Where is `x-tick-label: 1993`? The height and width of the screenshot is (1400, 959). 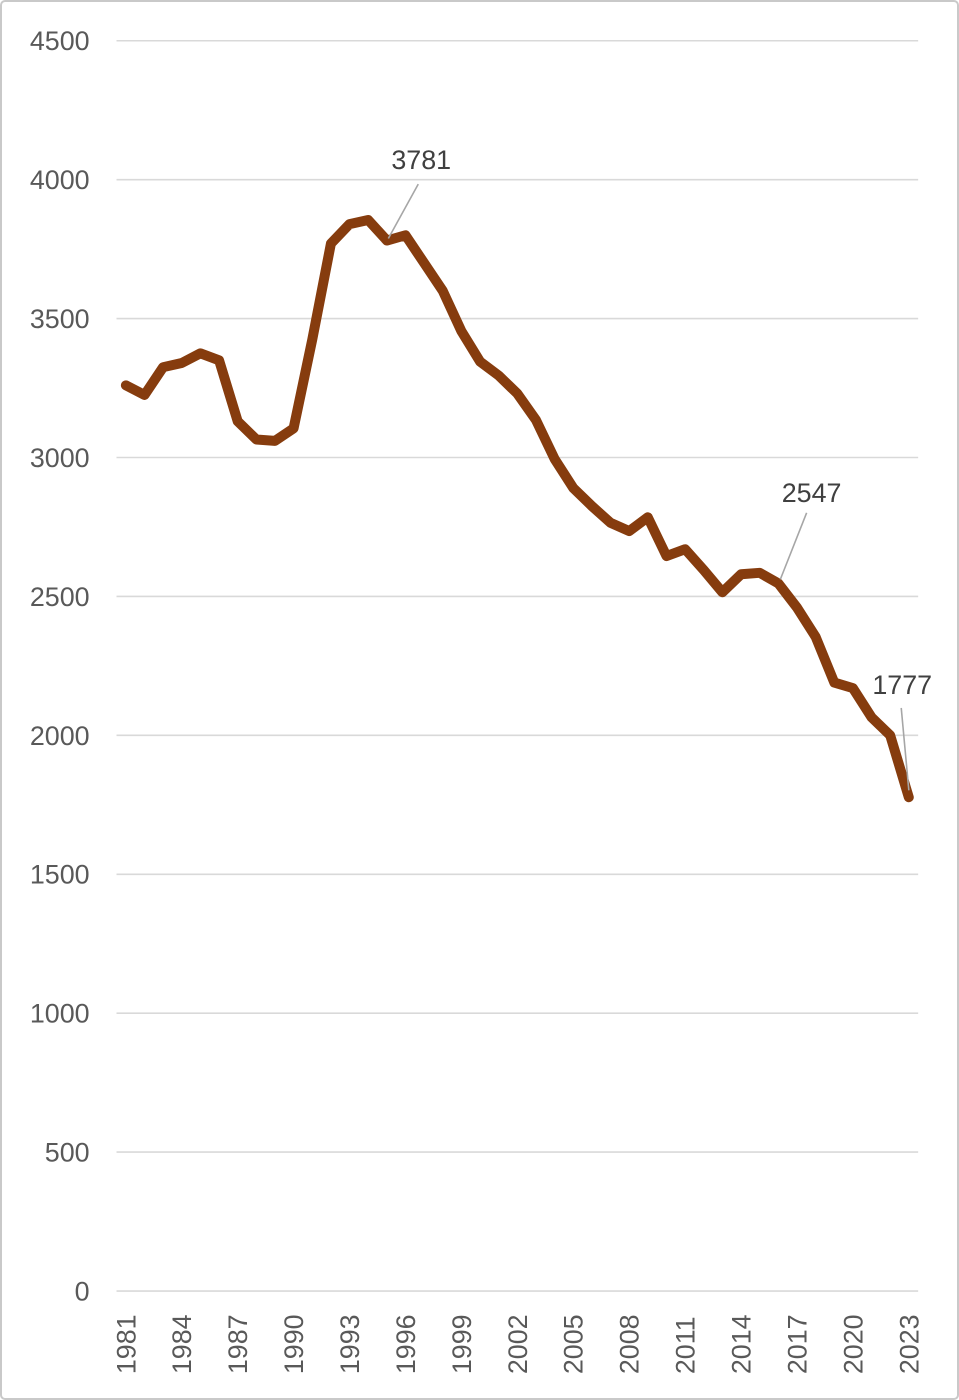 x-tick-label: 1993 is located at coordinates (350, 1344).